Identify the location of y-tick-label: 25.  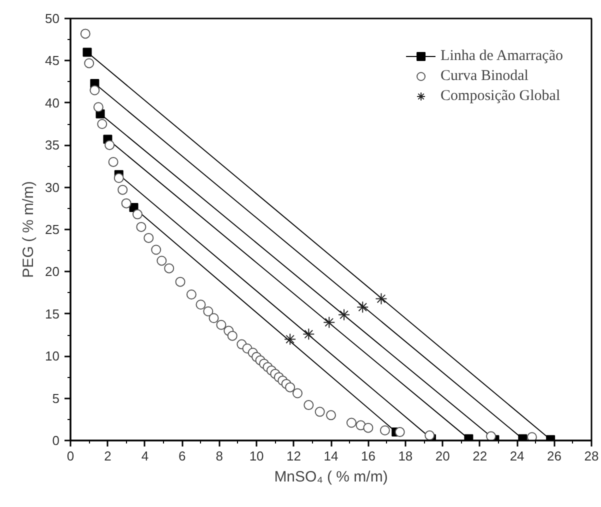
(52, 229).